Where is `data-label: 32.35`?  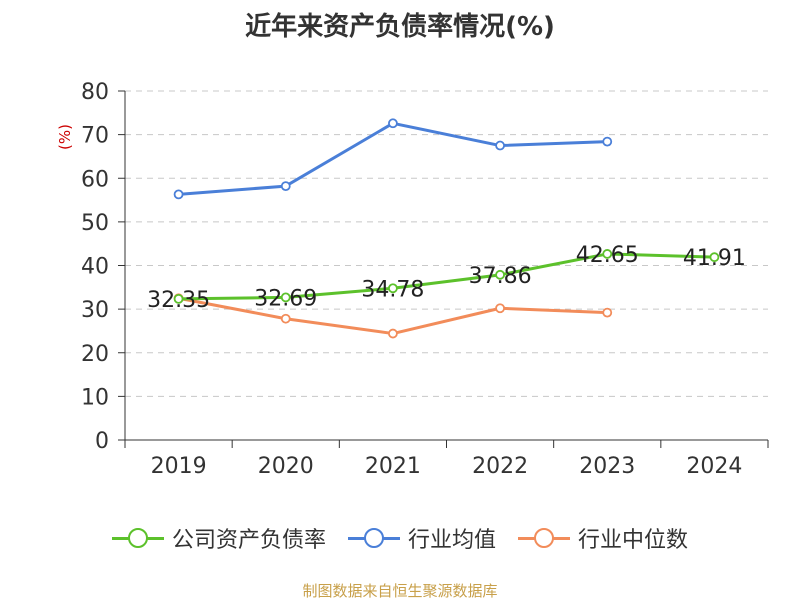
data-label: 32.35 is located at coordinates (178, 300).